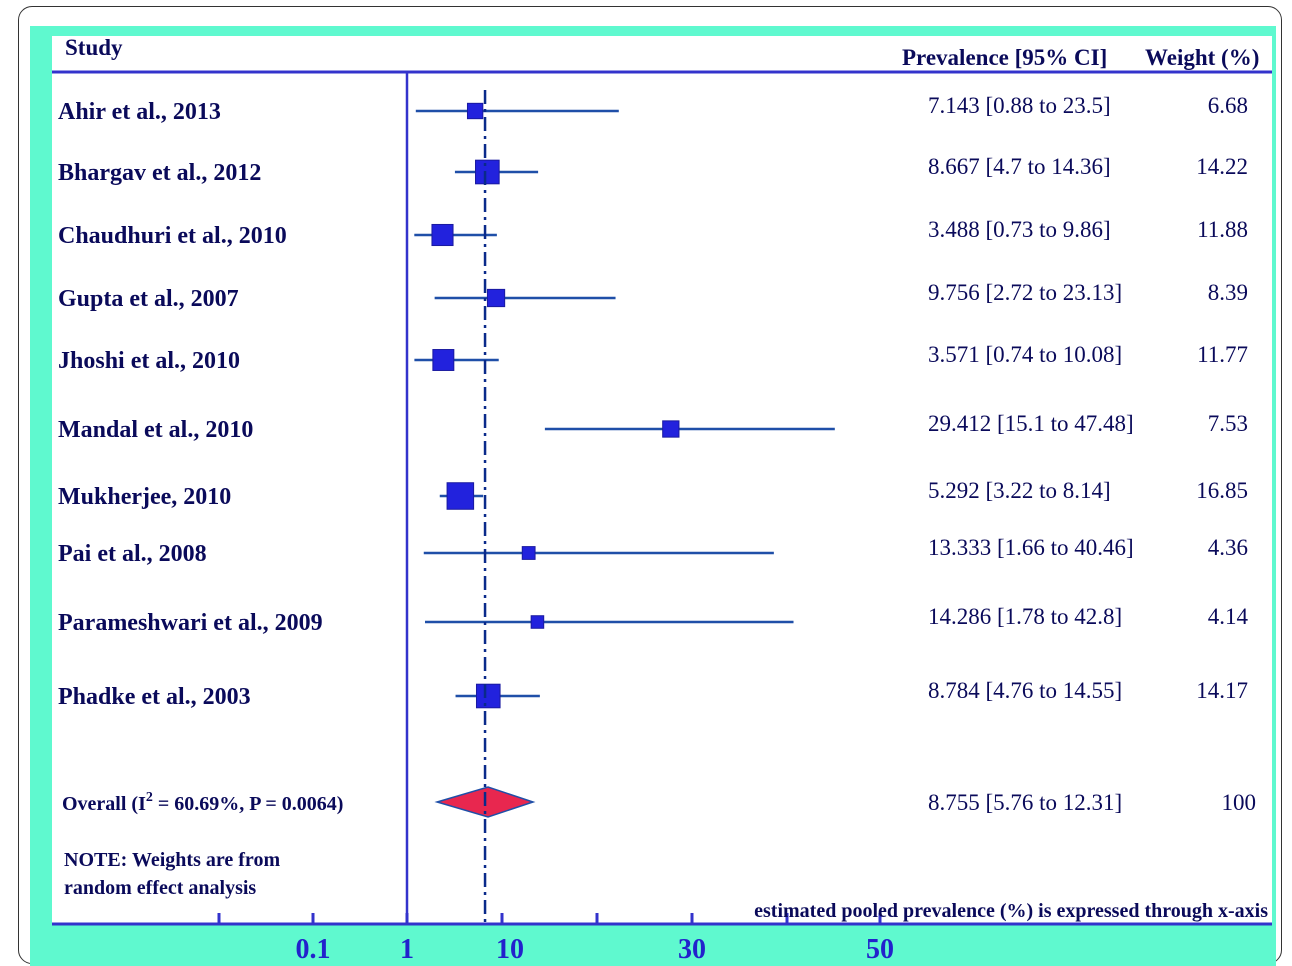 The width and height of the screenshot is (1292, 966). I want to click on ci-text: 9.756 [2.72 to 23.13], so click(1025, 292).